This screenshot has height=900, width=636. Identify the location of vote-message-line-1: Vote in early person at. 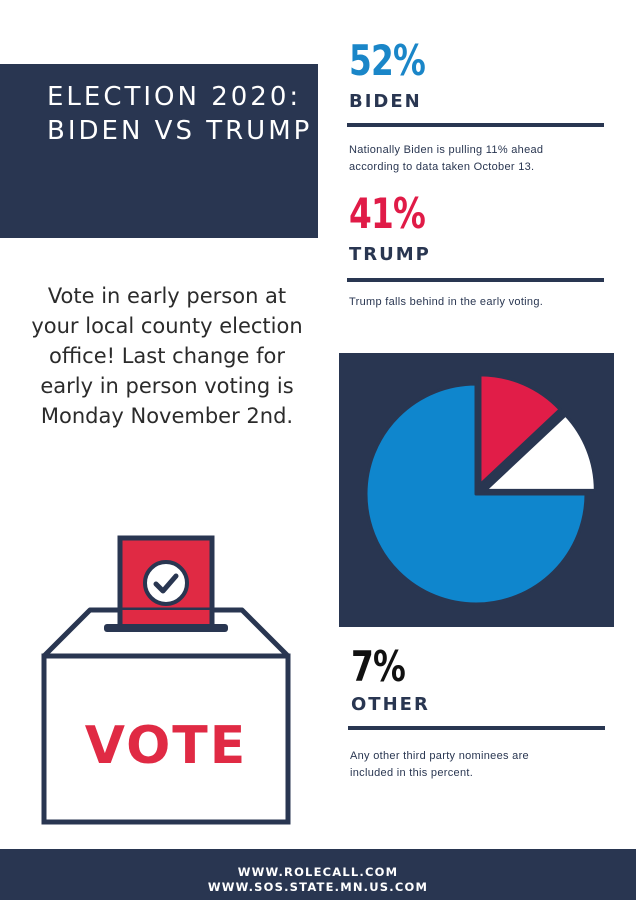
(167, 296).